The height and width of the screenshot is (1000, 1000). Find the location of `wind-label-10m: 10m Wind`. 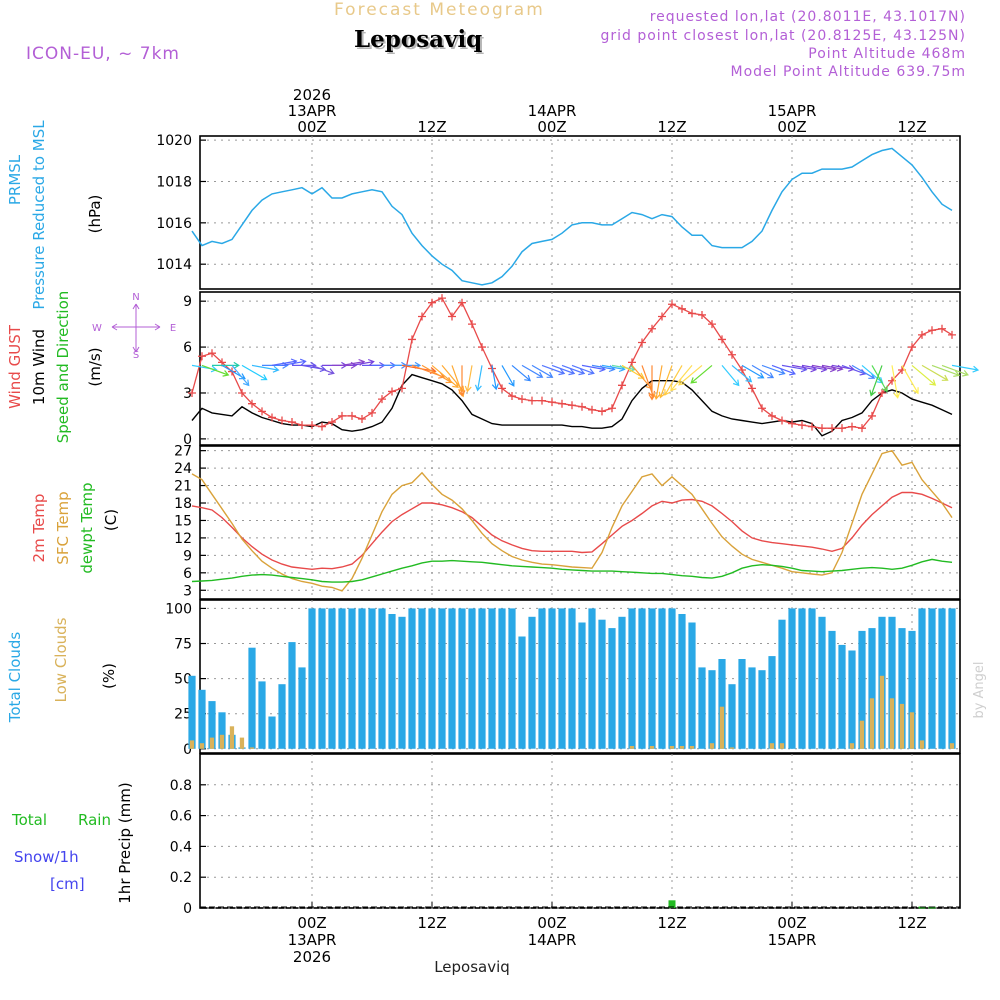

wind-label-10m: 10m Wind is located at coordinates (39, 367).